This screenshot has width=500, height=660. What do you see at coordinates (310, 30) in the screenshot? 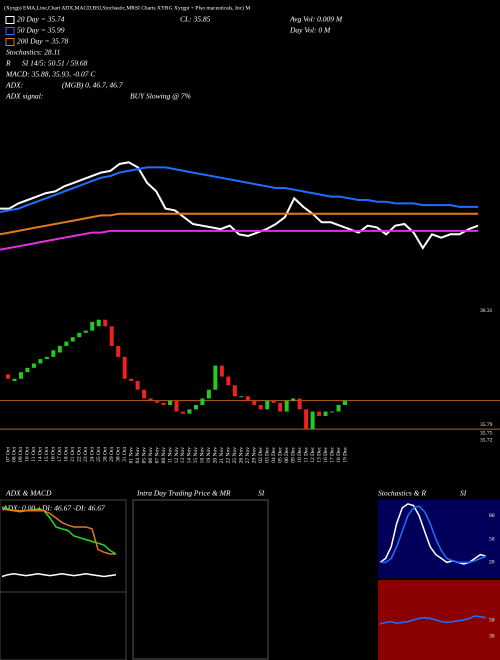
I see `day-vol: Day Vol: 0 M` at bounding box center [310, 30].